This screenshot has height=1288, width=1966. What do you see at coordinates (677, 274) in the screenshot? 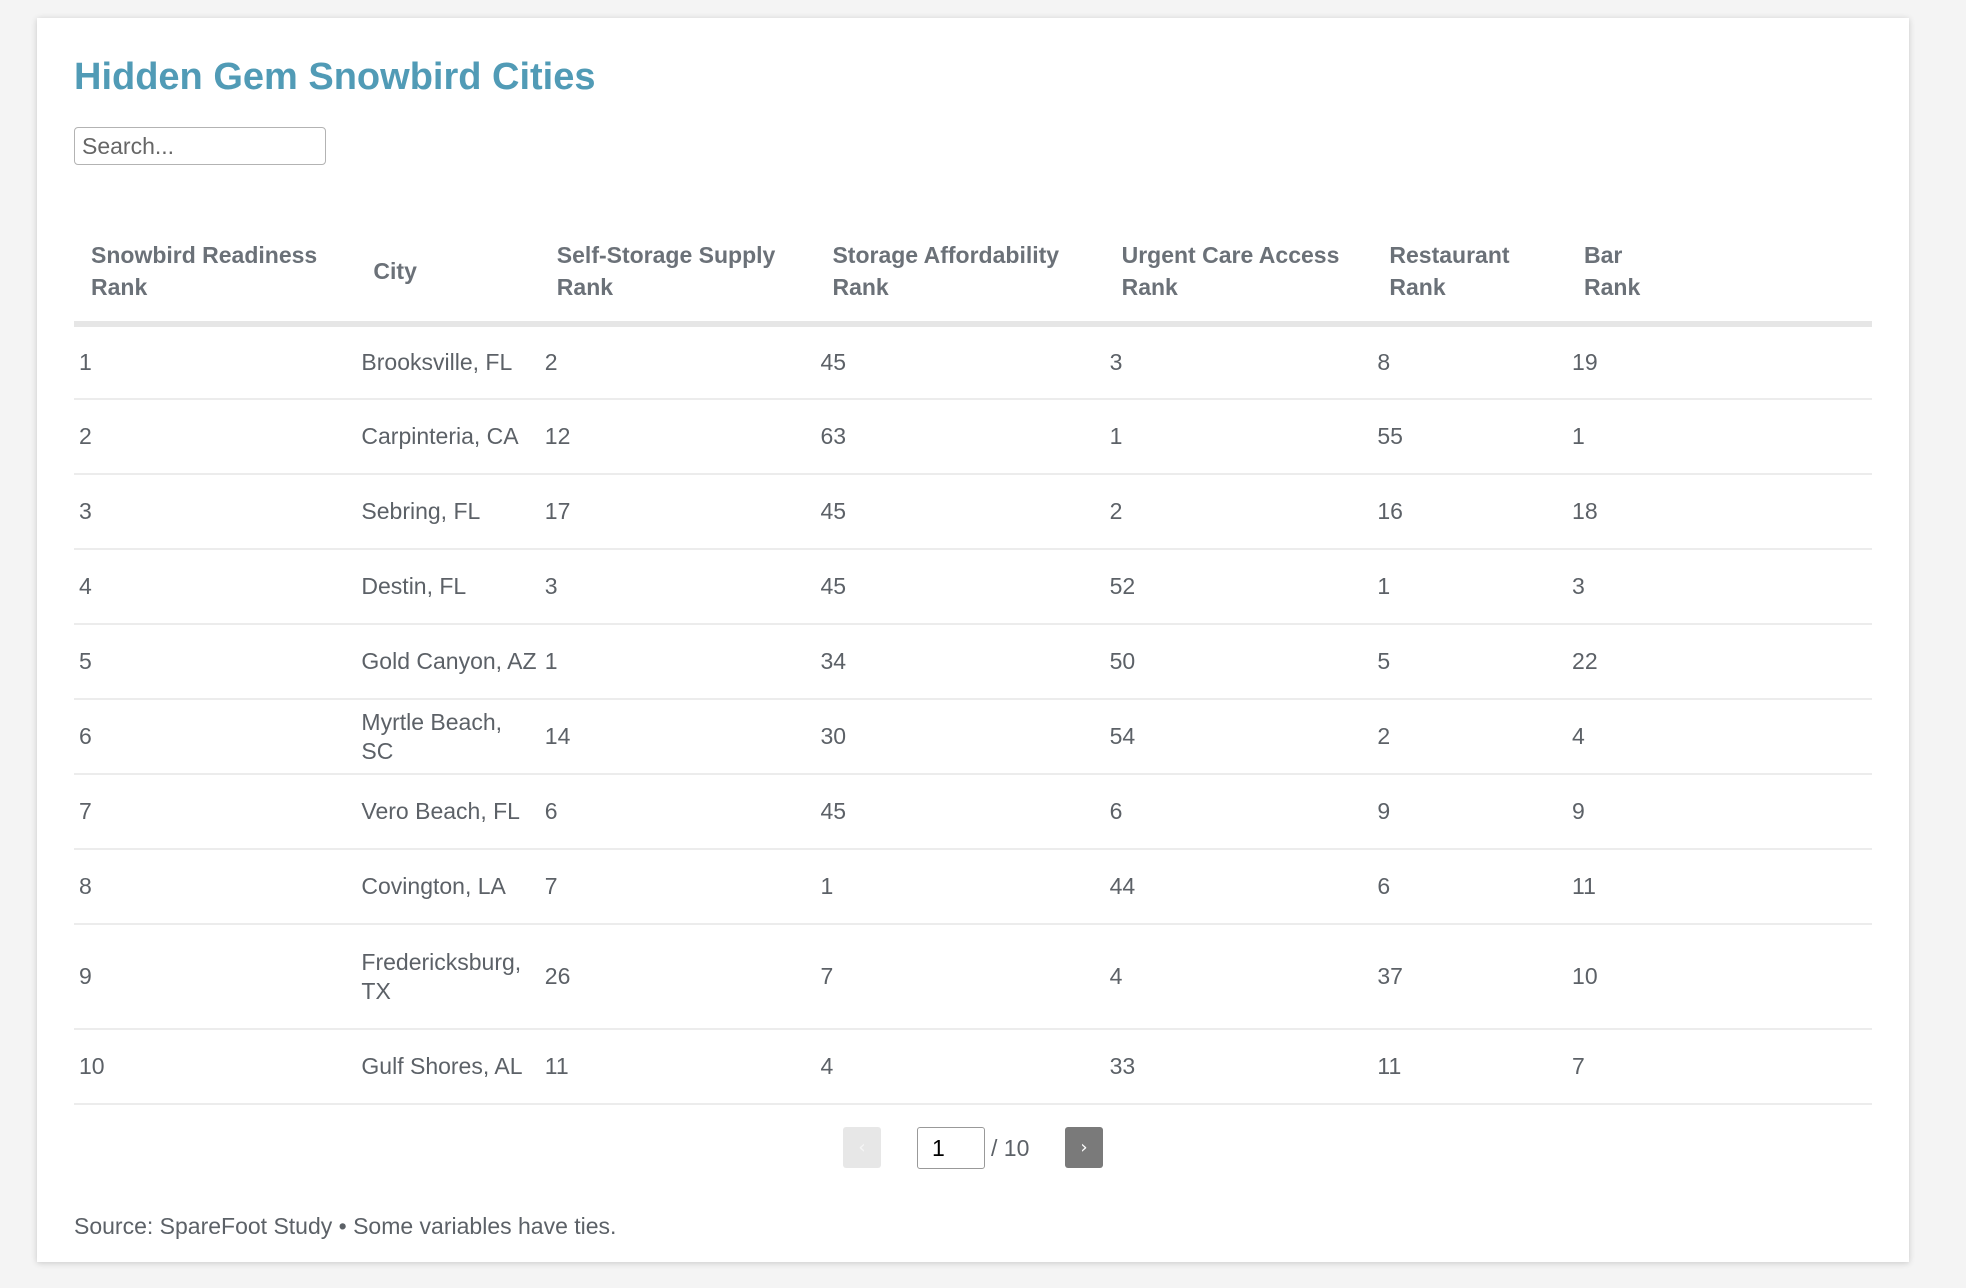
I see `column-header-self-storage-supply-rank: Self-Storage Supply Rank` at bounding box center [677, 274].